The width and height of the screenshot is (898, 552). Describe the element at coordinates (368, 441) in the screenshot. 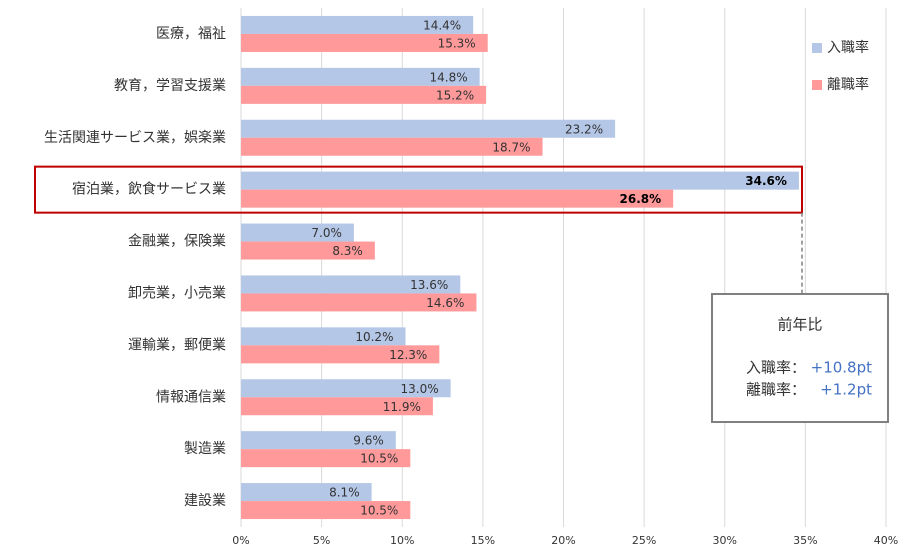

I see `value-label: 9.6%` at that location.